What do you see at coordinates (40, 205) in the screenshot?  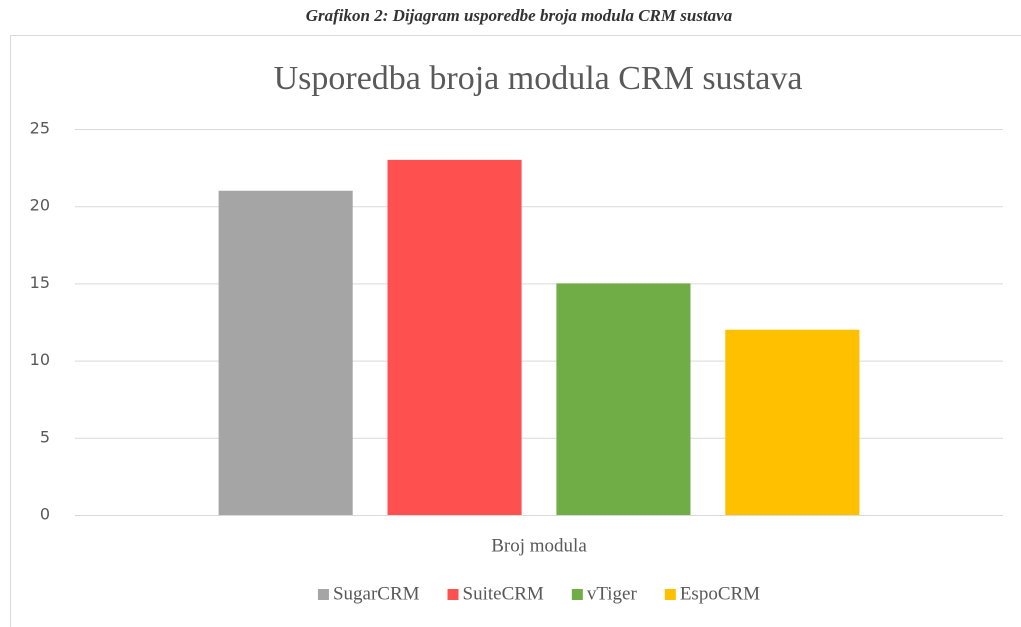 I see `y-tick-label: 20` at bounding box center [40, 205].